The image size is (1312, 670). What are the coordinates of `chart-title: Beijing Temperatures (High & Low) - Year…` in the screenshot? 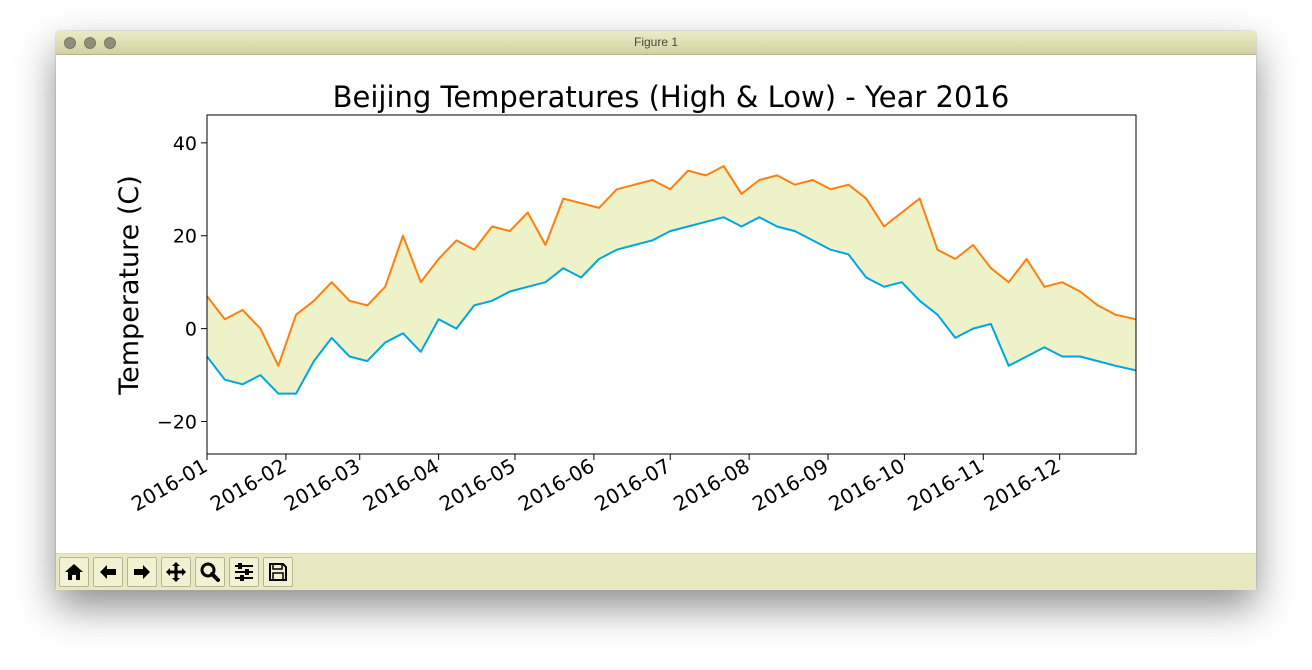 It's located at (671, 97).